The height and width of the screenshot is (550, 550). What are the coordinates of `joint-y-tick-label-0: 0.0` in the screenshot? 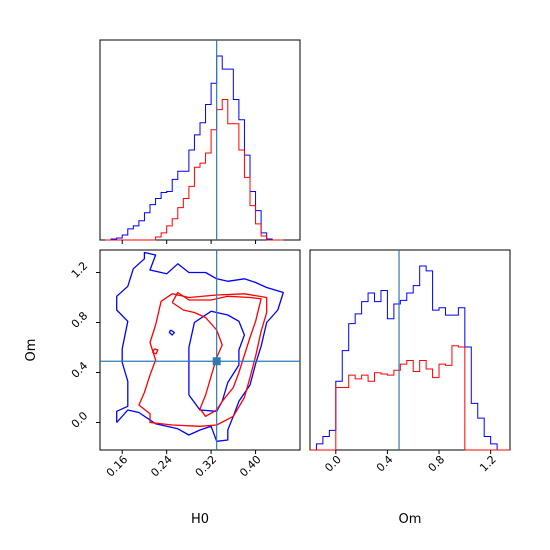 It's located at (80, 420).